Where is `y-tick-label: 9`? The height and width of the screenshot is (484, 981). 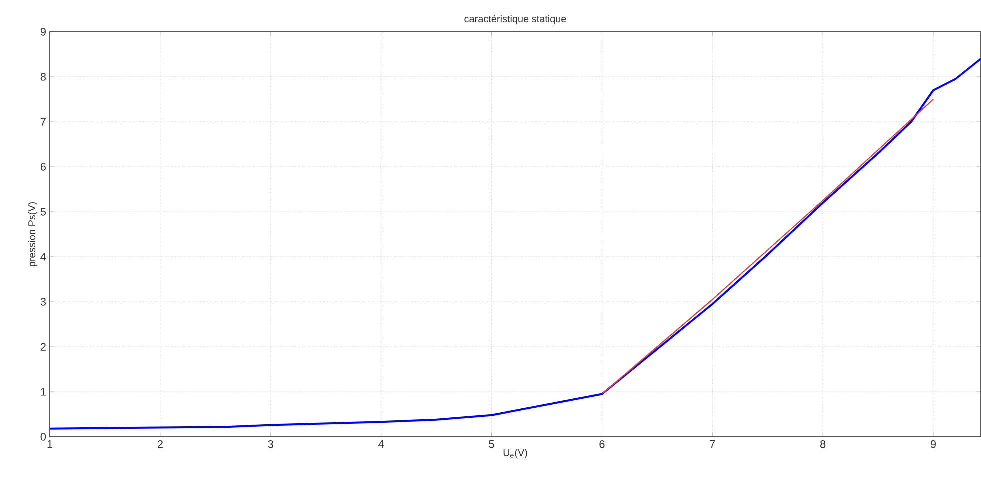 y-tick-label: 9 is located at coordinates (43, 32).